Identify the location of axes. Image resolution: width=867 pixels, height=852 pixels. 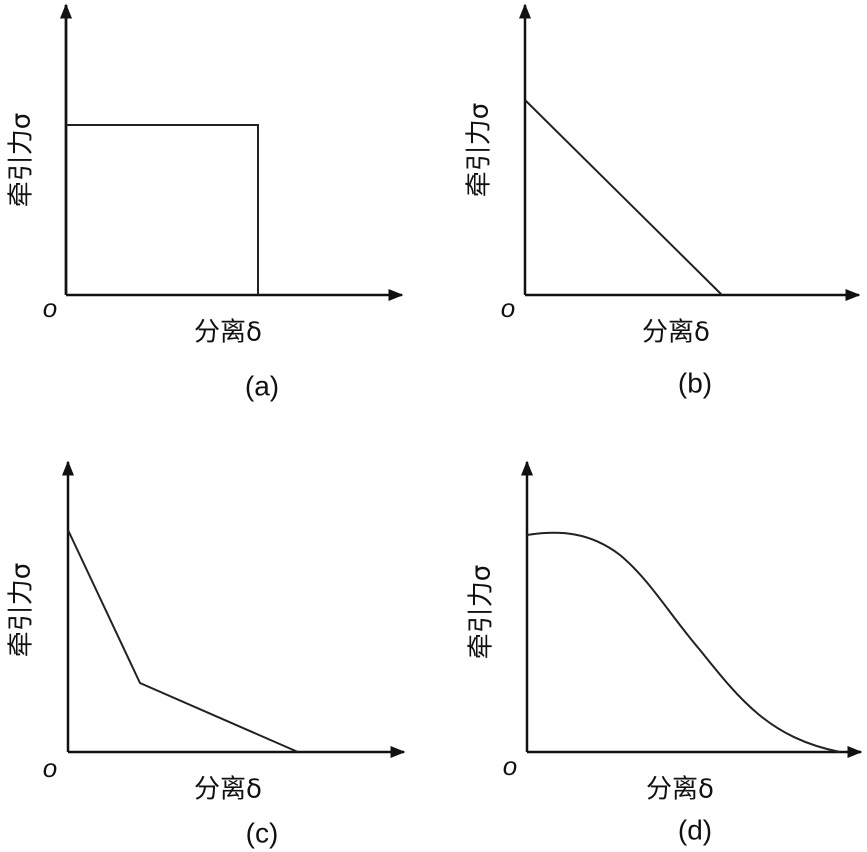
(233, 150).